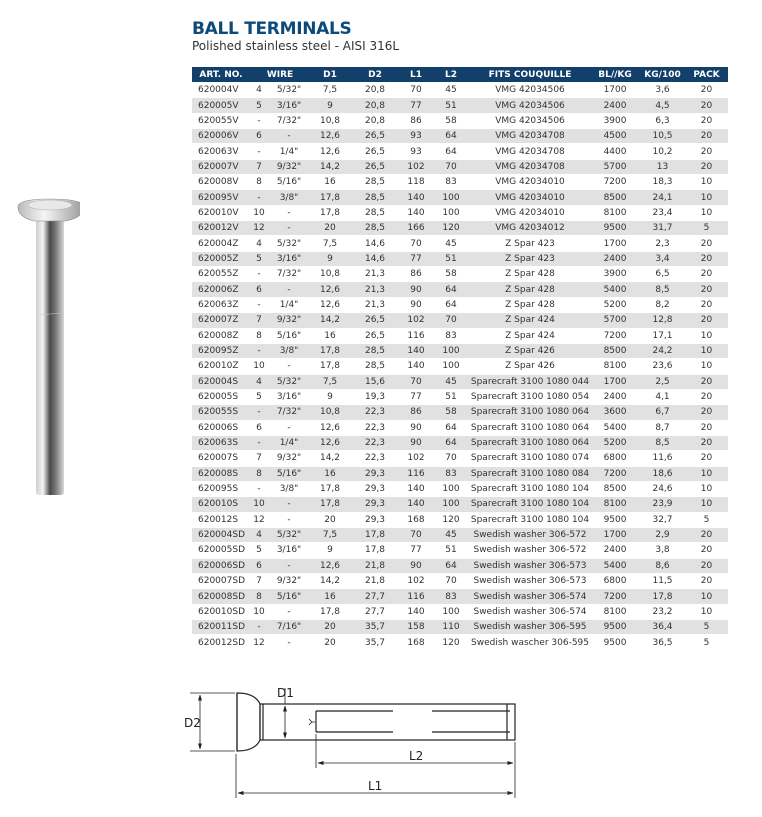 This screenshot has width=762, height=817. What do you see at coordinates (259, 213) in the screenshot?
I see `cell-wire-size: 10` at bounding box center [259, 213].